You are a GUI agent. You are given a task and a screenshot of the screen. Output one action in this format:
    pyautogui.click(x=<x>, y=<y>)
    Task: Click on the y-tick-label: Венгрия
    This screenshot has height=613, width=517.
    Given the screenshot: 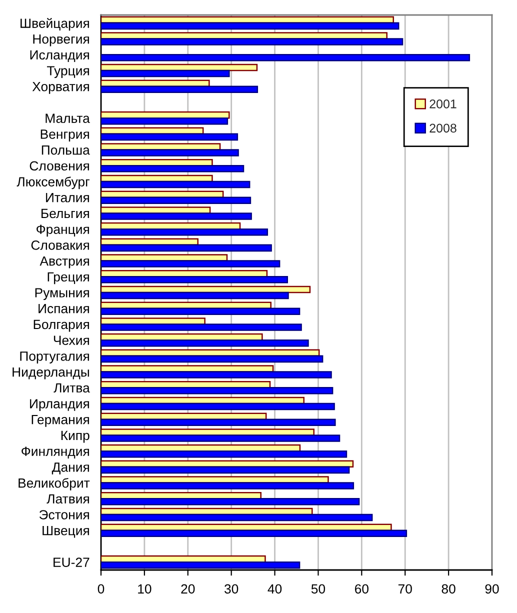 What is the action you would take?
    pyautogui.click(x=64, y=136)
    